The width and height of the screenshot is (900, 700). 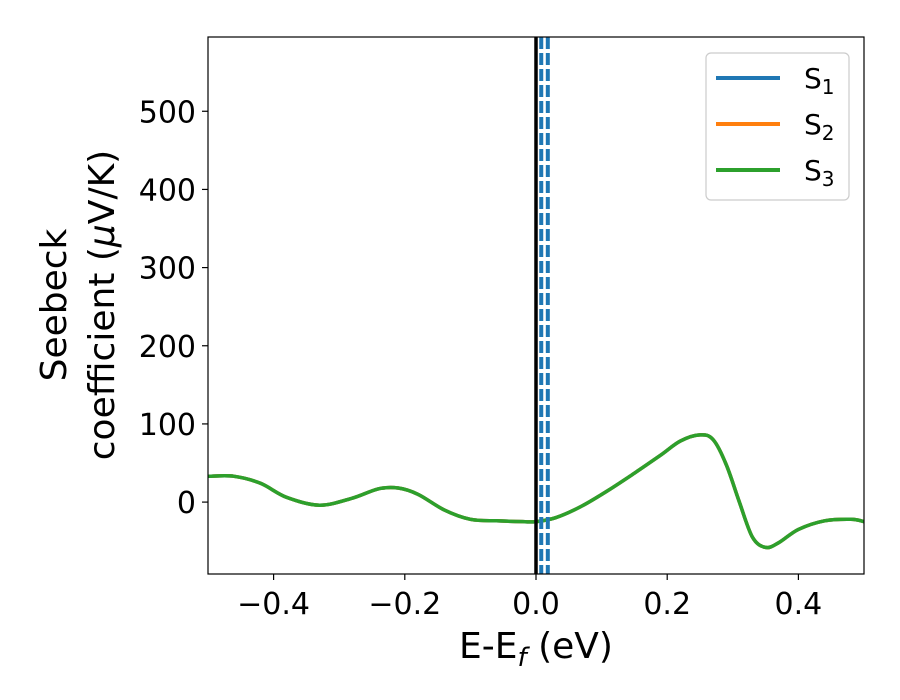 What do you see at coordinates (273, 604) in the screenshot?
I see `x-tick-label: −0.4` at bounding box center [273, 604].